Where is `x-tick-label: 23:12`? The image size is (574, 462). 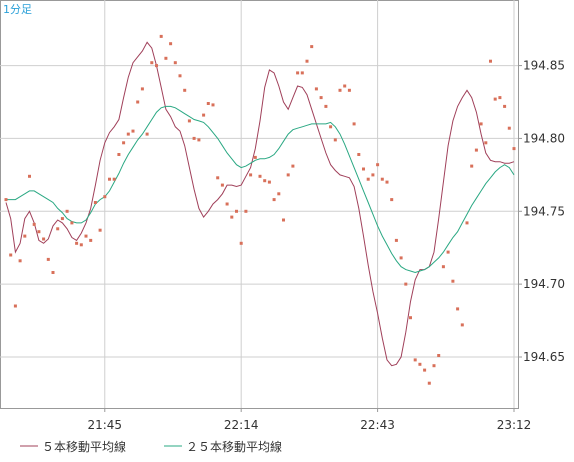
x-tick-label: 23:12 is located at coordinates (514, 425).